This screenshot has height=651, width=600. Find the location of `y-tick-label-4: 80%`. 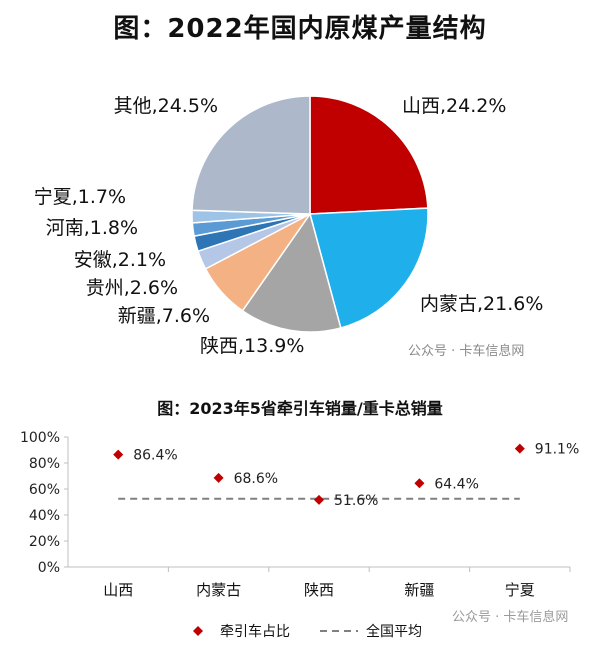

y-tick-label-4: 80% is located at coordinates (44, 464).